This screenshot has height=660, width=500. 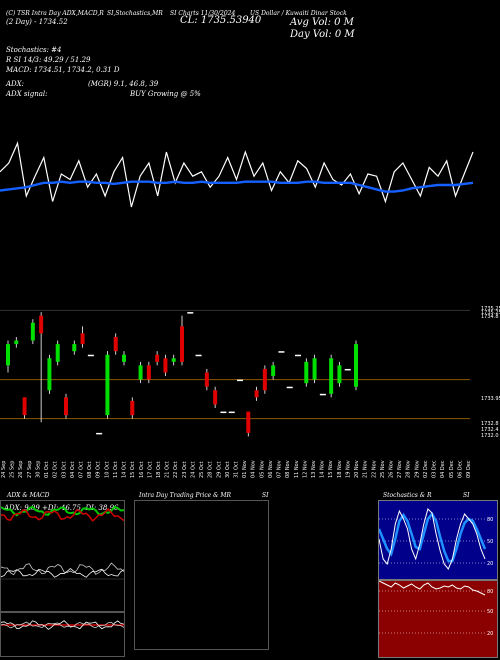 What do you see at coordinates (392, 469) in the screenshot?
I see `x-axis-date: 26 Nov` at bounding box center [392, 469].